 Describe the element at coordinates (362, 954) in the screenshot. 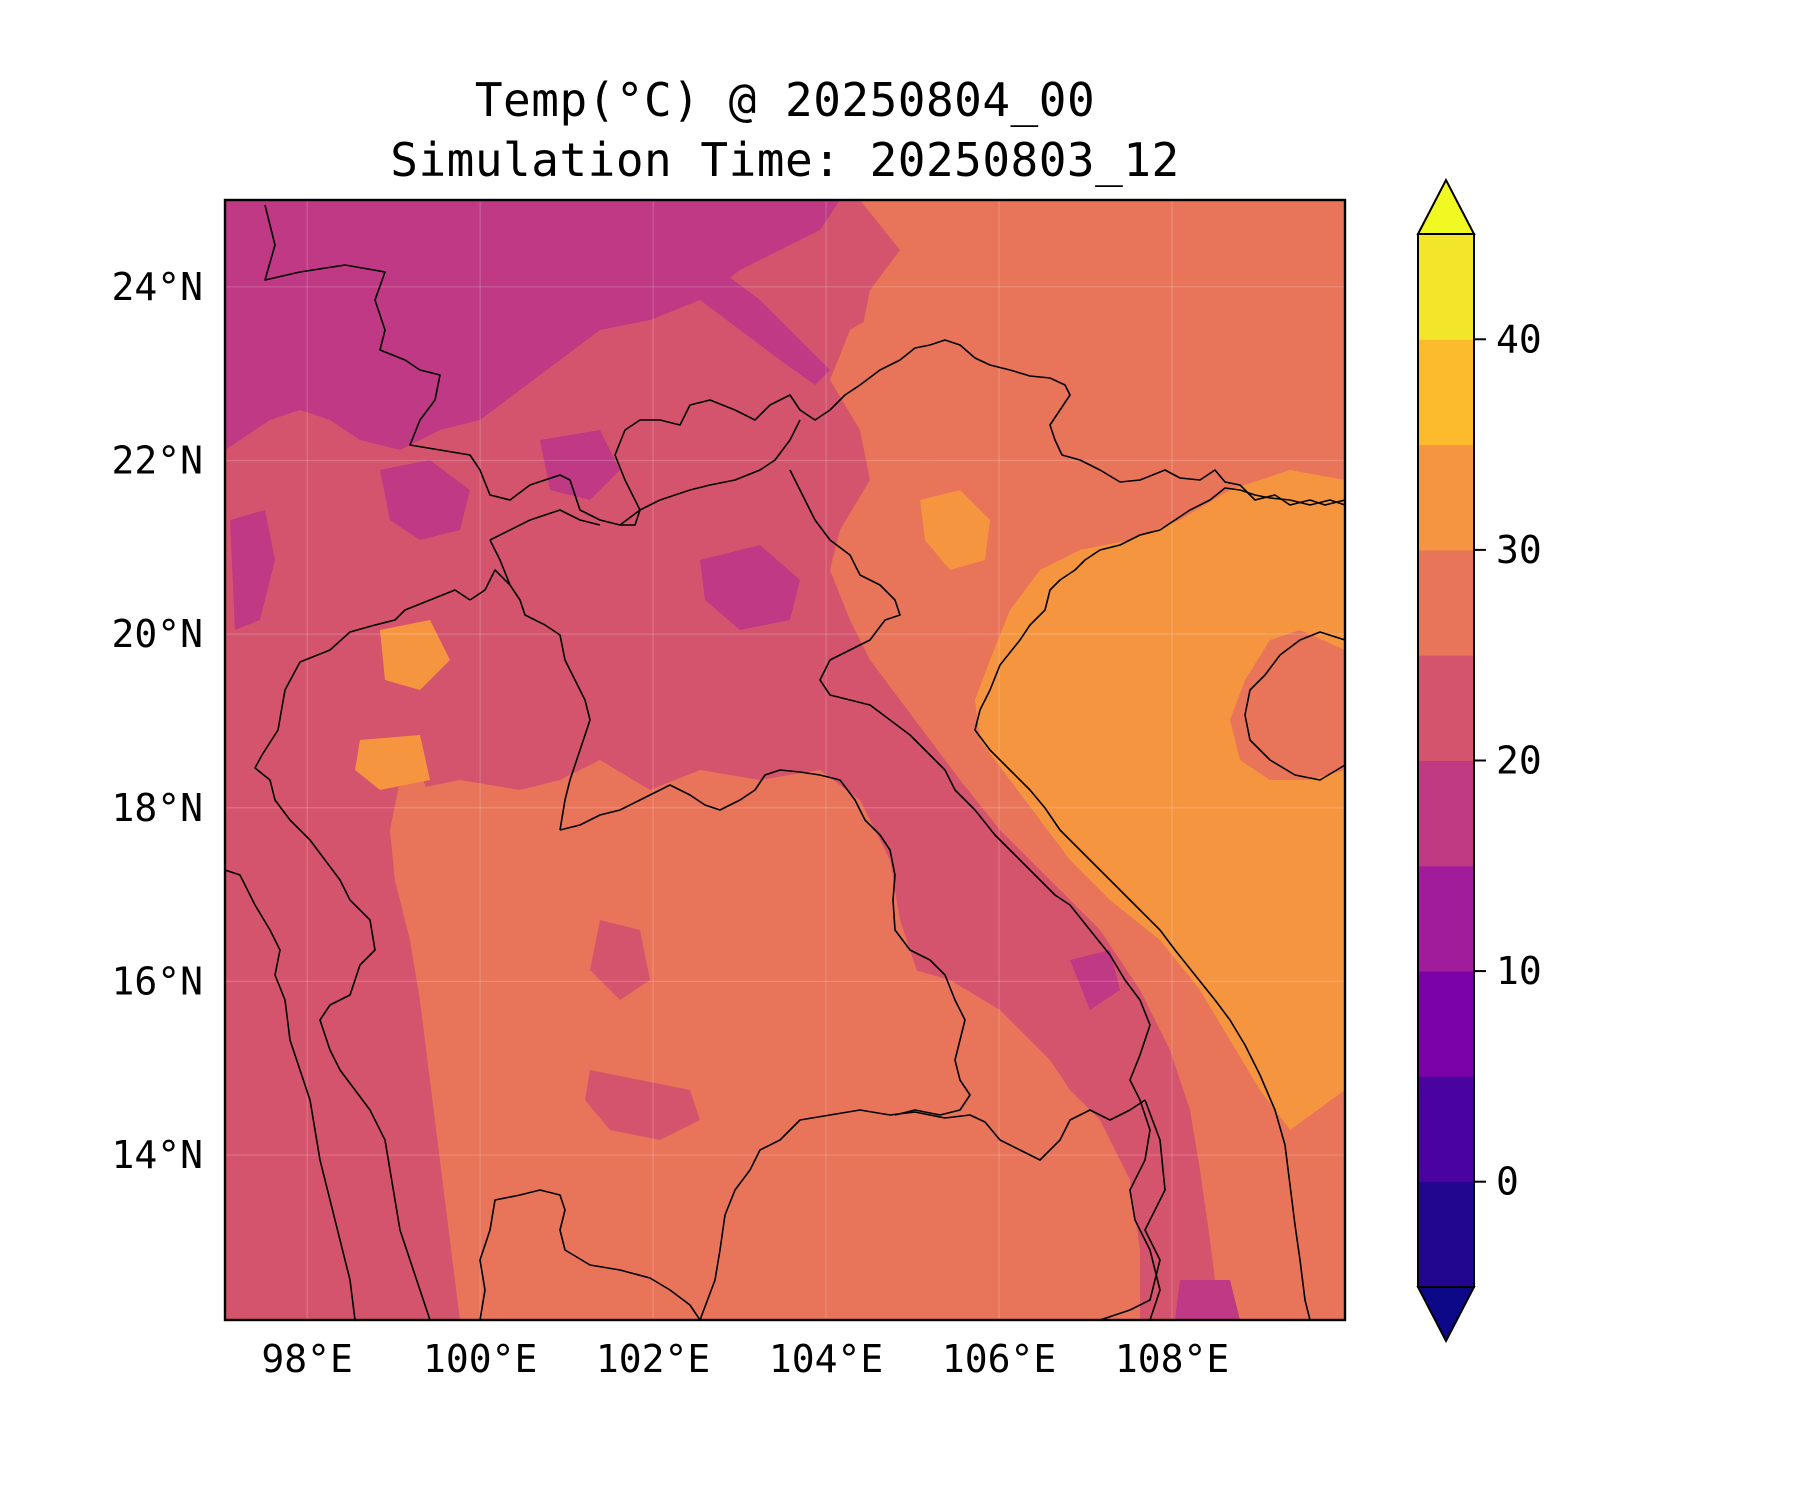

I see `border-myanmar-thailand` at that location.